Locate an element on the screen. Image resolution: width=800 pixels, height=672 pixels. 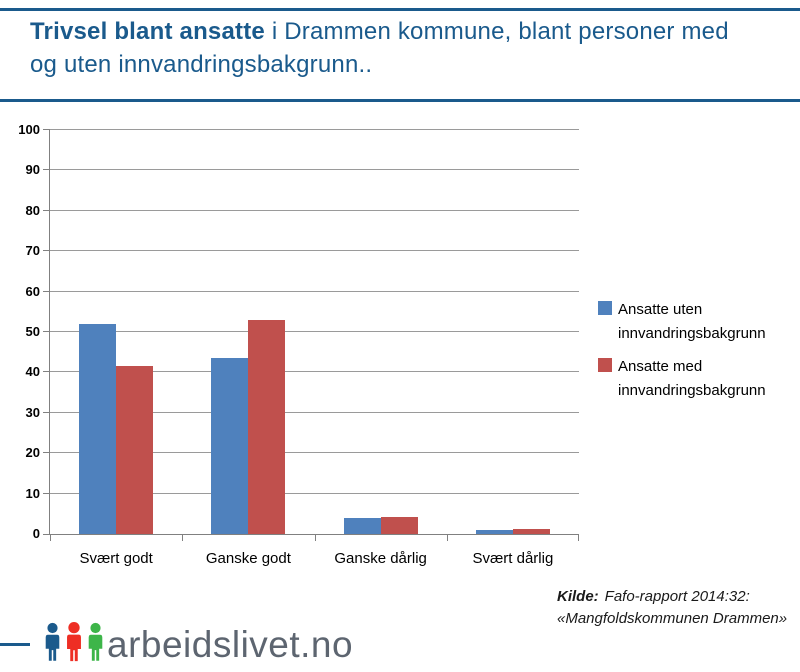
y-axis-label: 10 is located at coordinates (32, 493).